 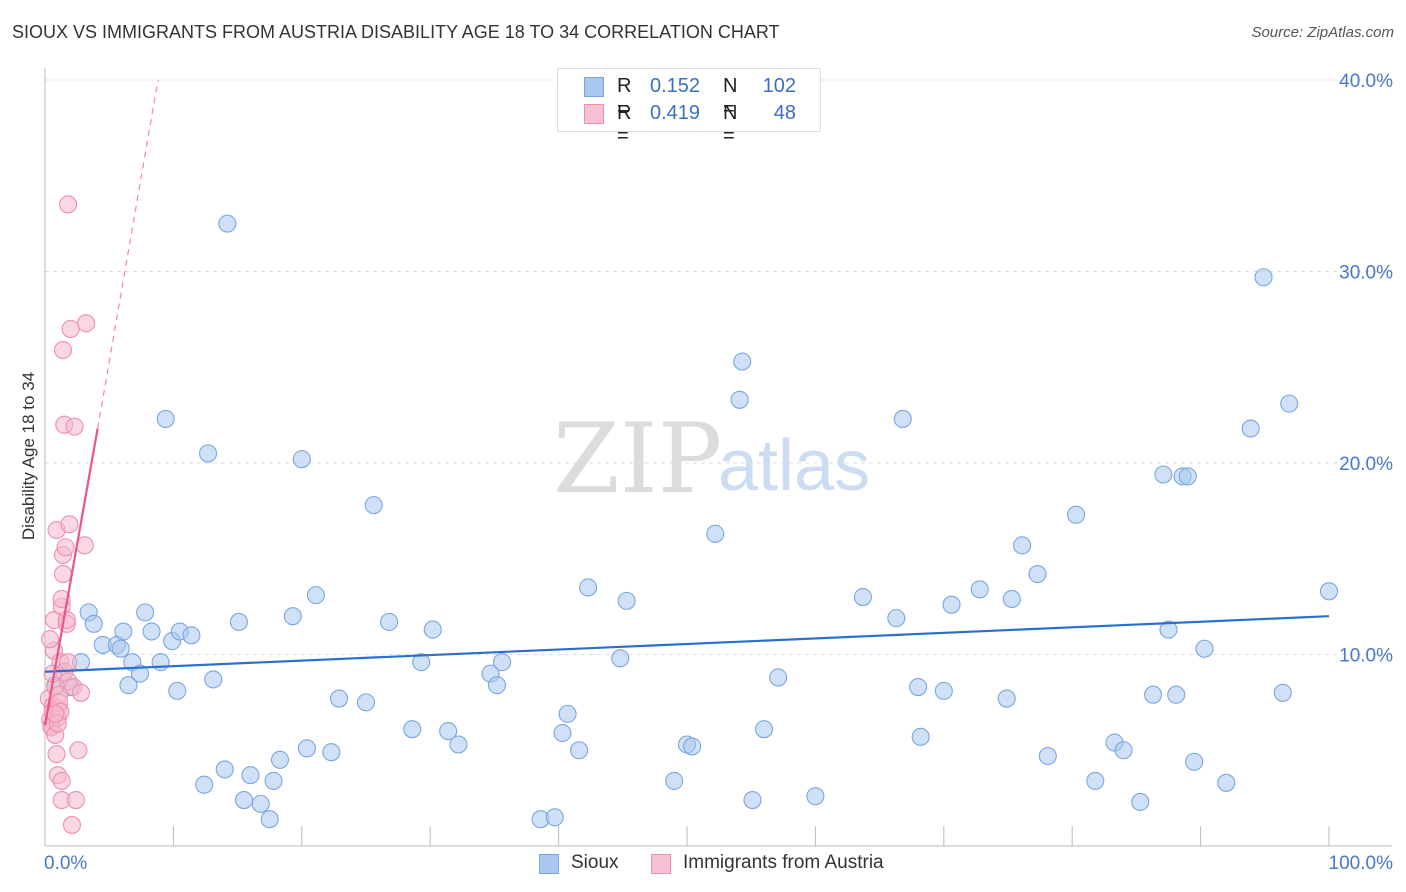 What do you see at coordinates (675, 113) in the screenshot?
I see `legend-r-value: 0.419` at bounding box center [675, 113].